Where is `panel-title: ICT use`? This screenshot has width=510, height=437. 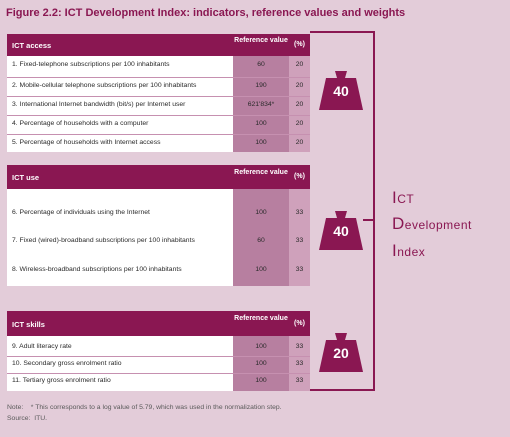
panel-title: ICT use is located at coordinates (26, 177).